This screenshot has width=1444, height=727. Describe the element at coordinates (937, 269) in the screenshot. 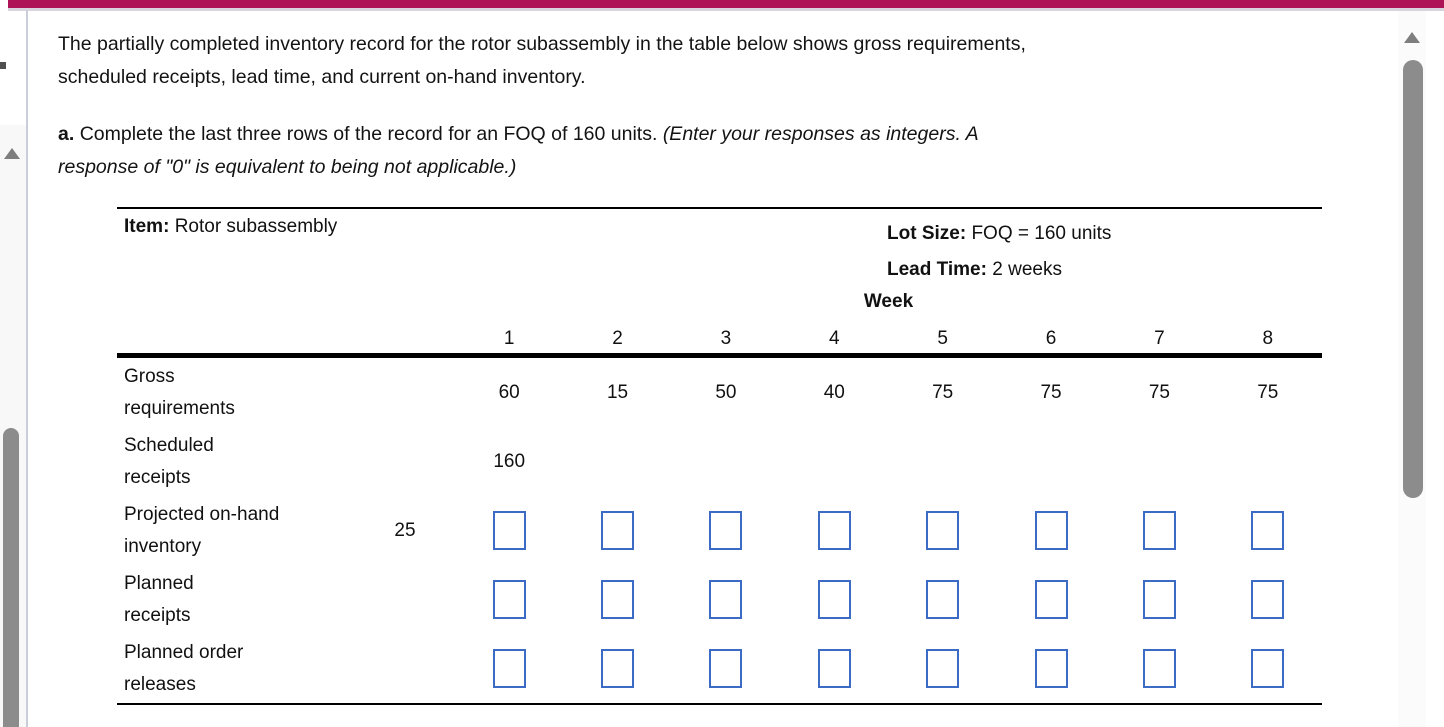

I see `lead-time-label: Lead Time:` at that location.